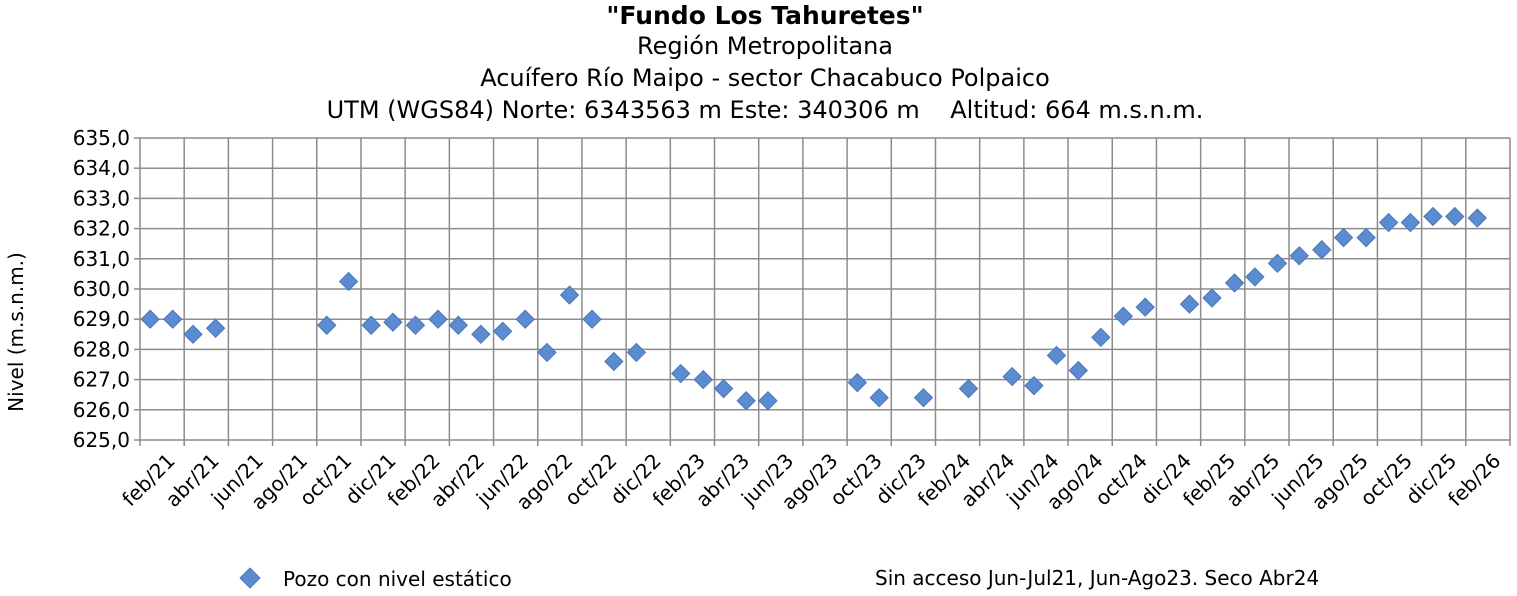 The height and width of the screenshot is (596, 1517). Describe the element at coordinates (101, 138) in the screenshot. I see `y-tick-label: 635,0` at that location.